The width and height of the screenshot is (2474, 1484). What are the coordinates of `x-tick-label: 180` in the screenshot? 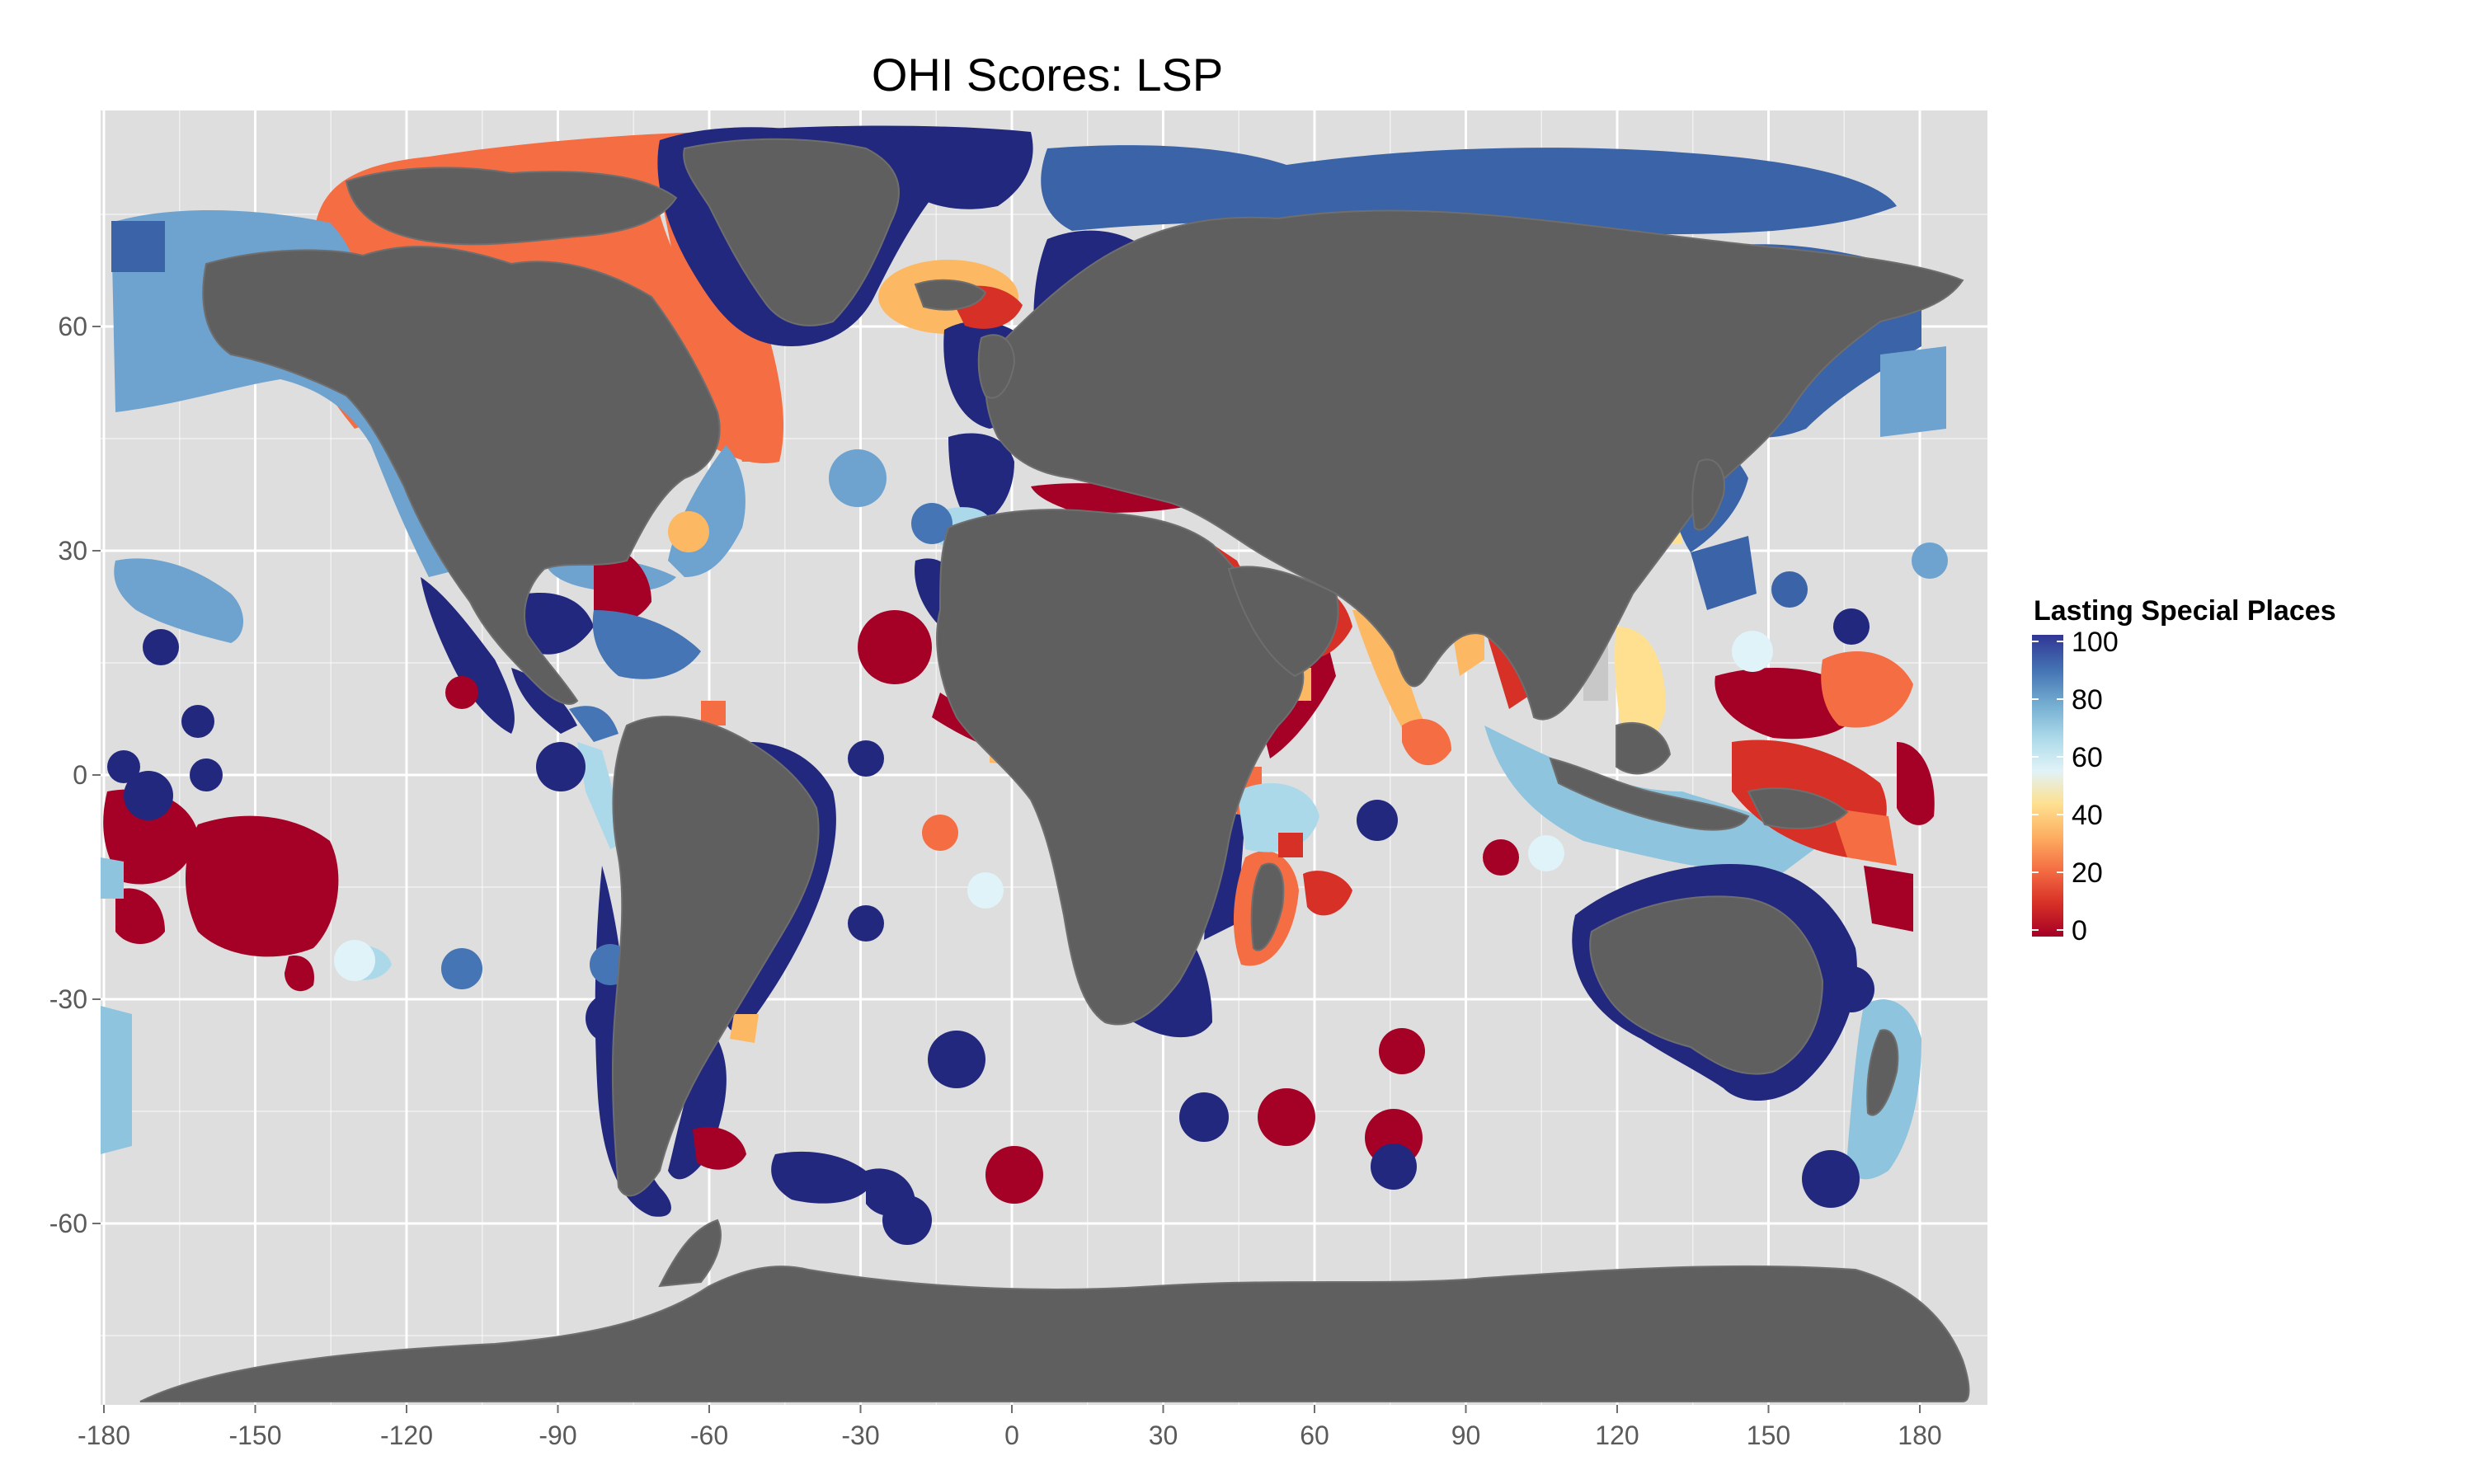 It's located at (1919, 1435).